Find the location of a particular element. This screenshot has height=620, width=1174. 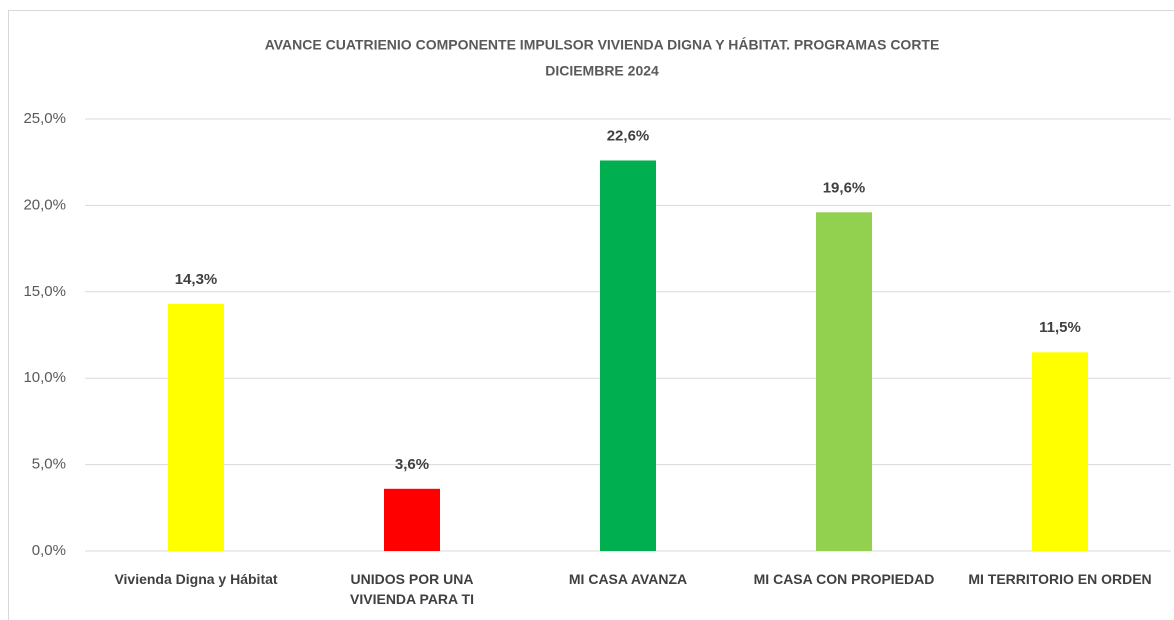

x-tick-label: MI CASA CON PROPIEDAD is located at coordinates (844, 579).